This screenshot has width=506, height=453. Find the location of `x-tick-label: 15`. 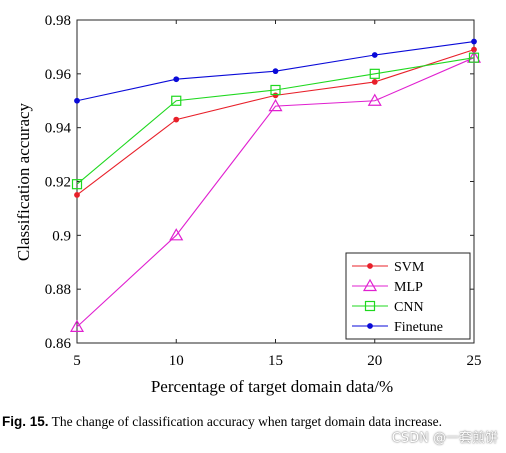

x-tick-label: 15 is located at coordinates (275, 361).